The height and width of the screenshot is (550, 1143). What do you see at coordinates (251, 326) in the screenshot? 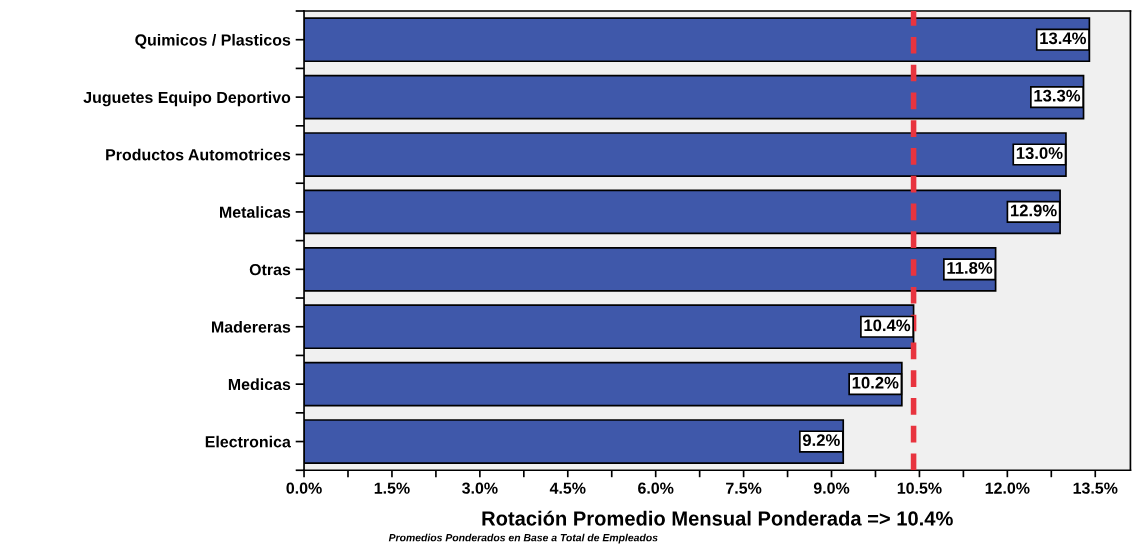
I see `y-tick-label: Madereras` at bounding box center [251, 326].